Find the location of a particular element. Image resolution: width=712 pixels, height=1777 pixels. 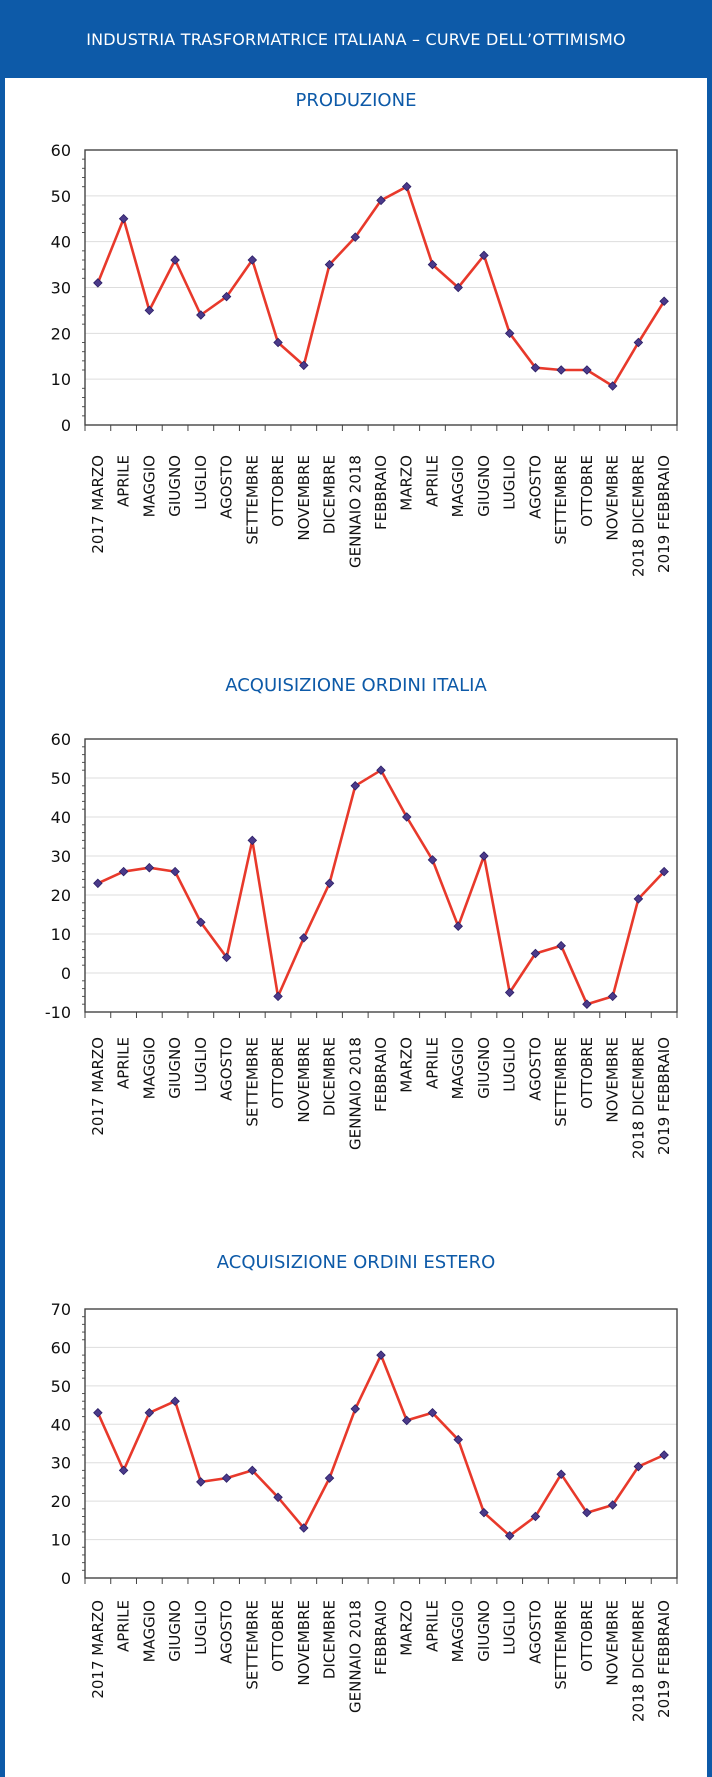

x-tick-label: FEBBRAIO is located at coordinates (381, 492).